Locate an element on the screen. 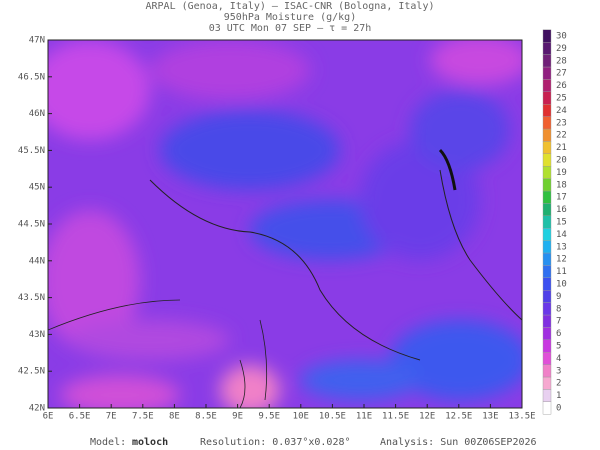 Image resolution: width=600 pixels, height=450 pixels. lon-tick-label: 9.5E is located at coordinates (269, 417).